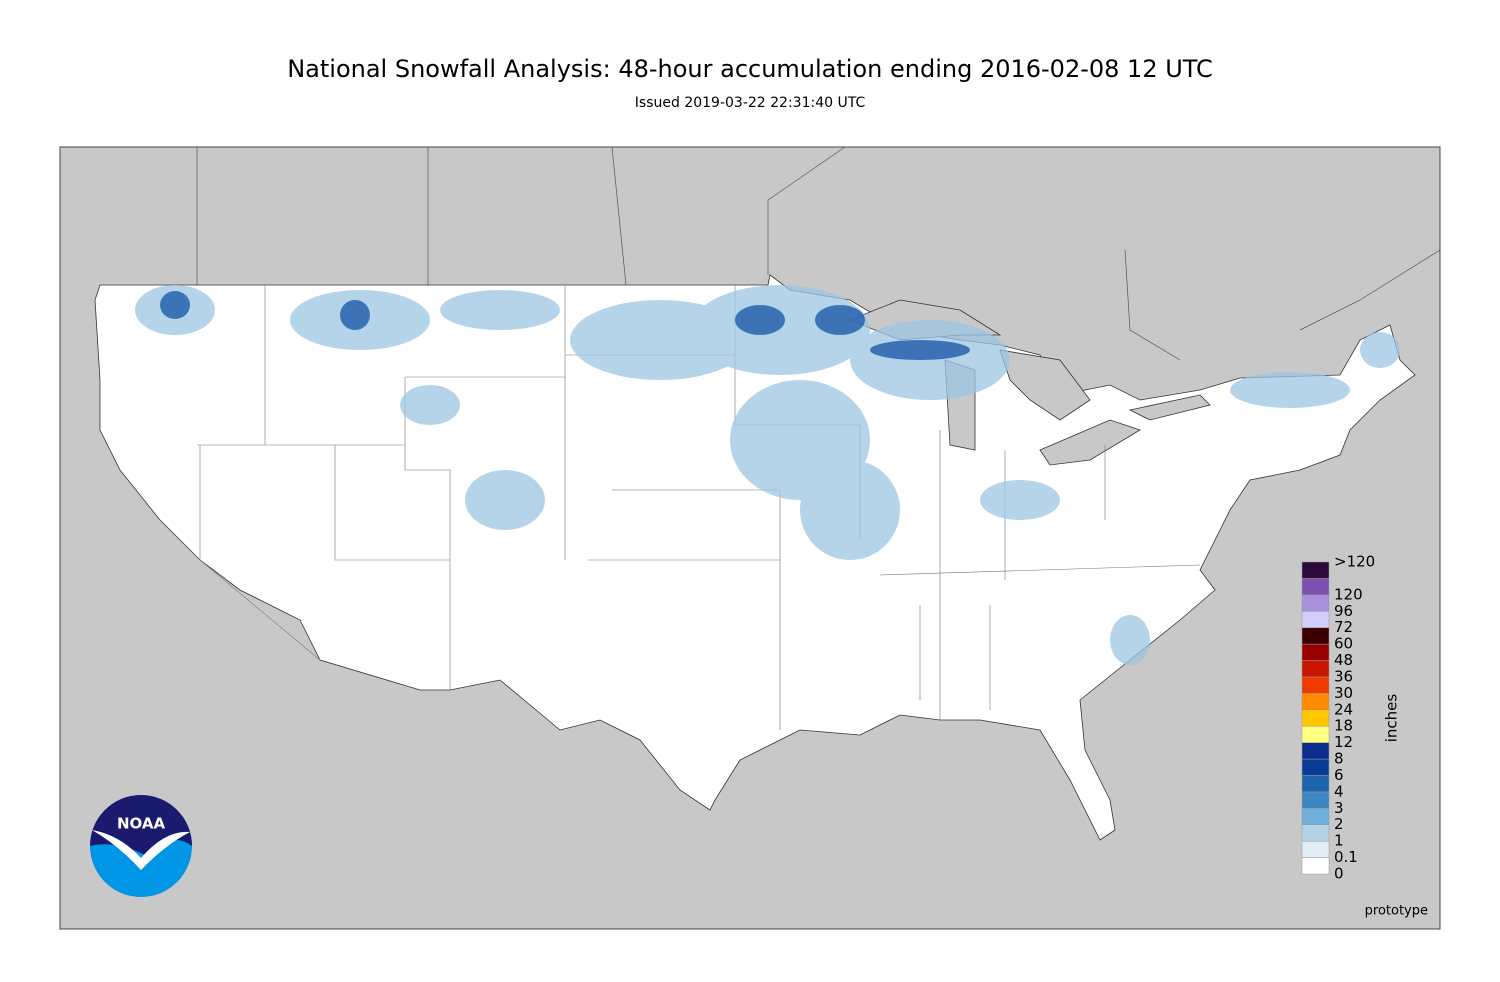  I want to click on color-label: 1, so click(1339, 841).